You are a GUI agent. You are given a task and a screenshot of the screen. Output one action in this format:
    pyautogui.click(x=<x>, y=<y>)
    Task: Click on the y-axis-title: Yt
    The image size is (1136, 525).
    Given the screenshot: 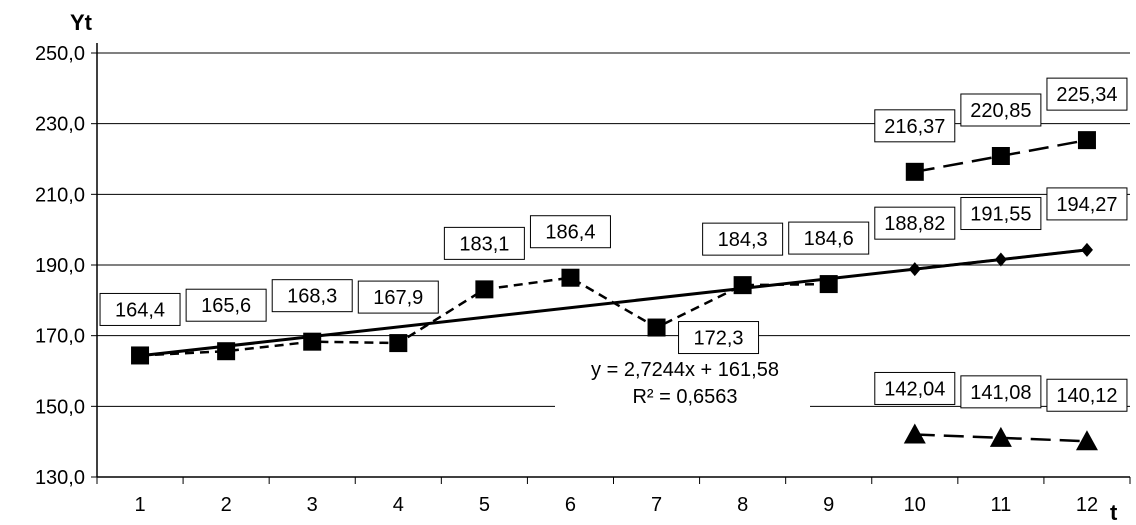 What is the action you would take?
    pyautogui.click(x=81, y=22)
    